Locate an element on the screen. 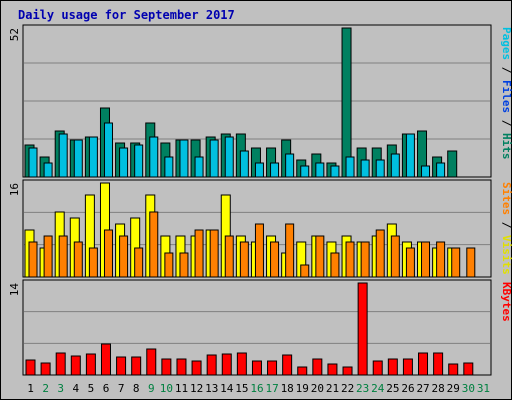 This screenshot has height=400, width=512. x-tick-label: 30 is located at coordinates (468, 388).